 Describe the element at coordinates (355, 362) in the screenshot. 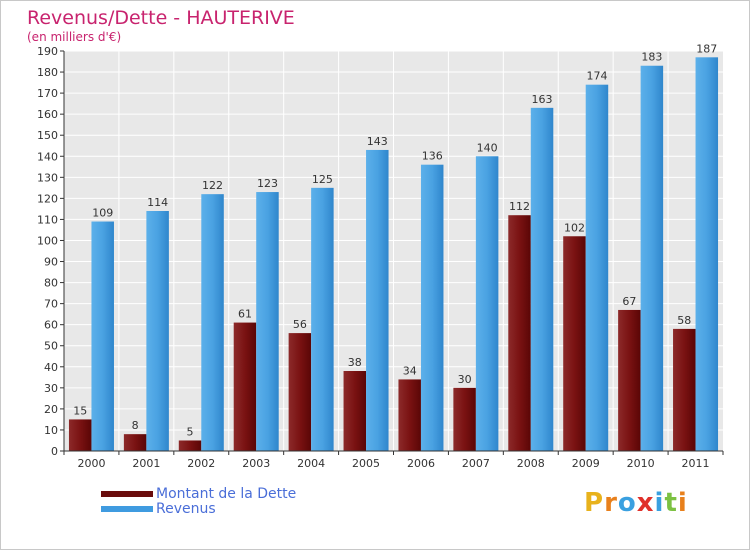

I see `data-label-debt: 38` at that location.